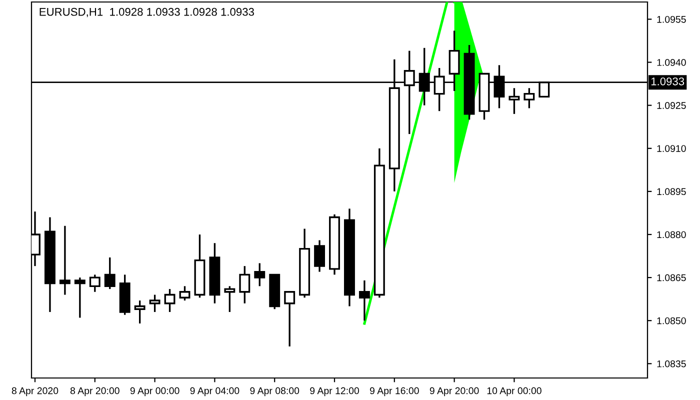 The width and height of the screenshot is (700, 400). What do you see at coordinates (671, 320) in the screenshot?
I see `y-tick-label: 1.0850` at bounding box center [671, 320].